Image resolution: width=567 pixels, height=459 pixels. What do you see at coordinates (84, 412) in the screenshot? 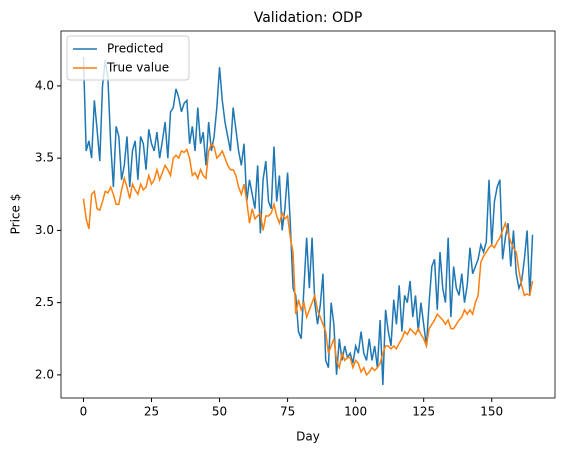
I see `x-tick-label: 0` at bounding box center [84, 412].